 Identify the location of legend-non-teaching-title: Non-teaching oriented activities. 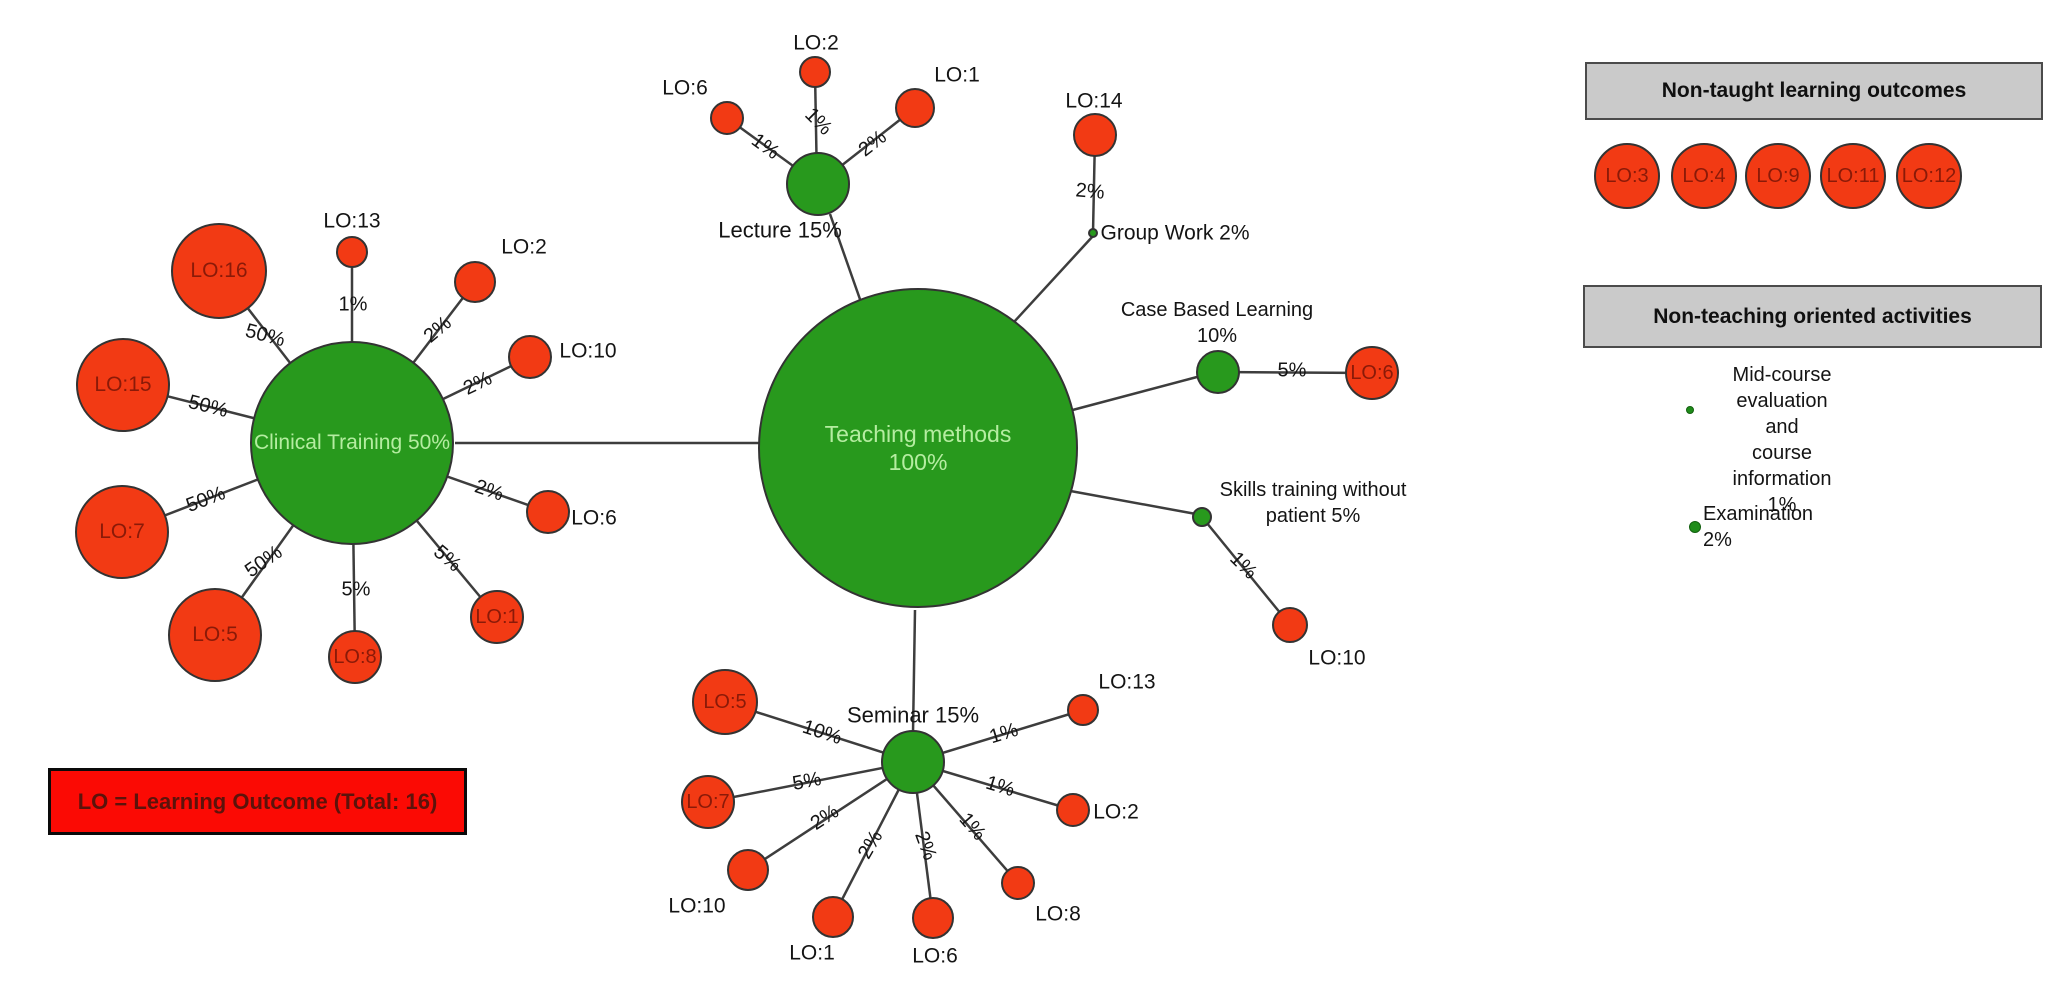
(1812, 316).